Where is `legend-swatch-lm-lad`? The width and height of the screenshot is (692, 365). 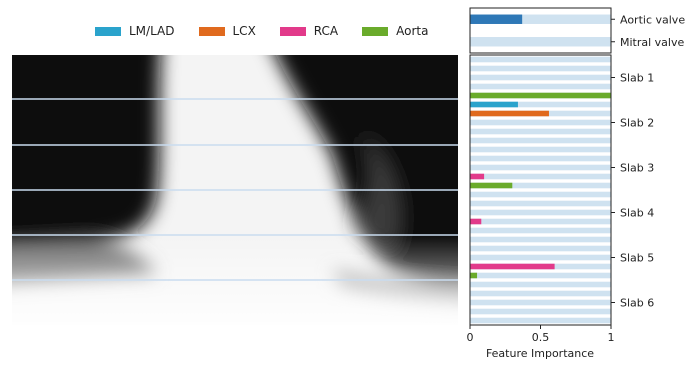
legend-swatch-lm-lad is located at coordinates (108, 31).